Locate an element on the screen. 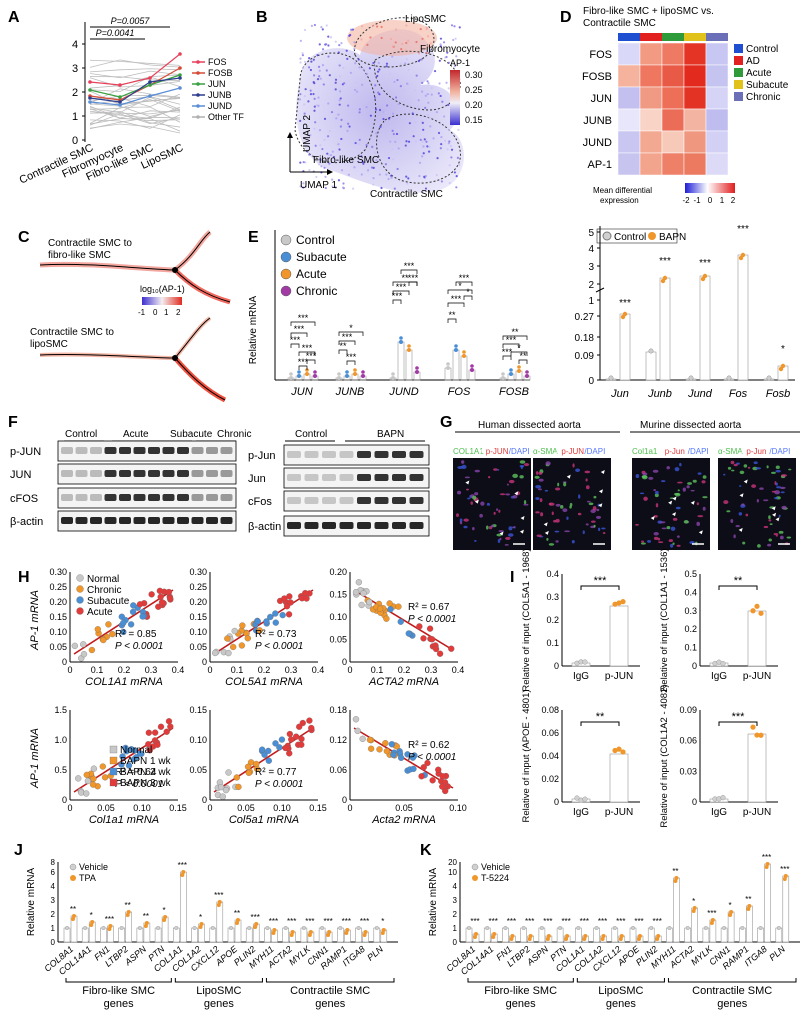 Image resolution: width=809 pixels, height=1029 pixels. e-bar is located at coordinates (401, 361).